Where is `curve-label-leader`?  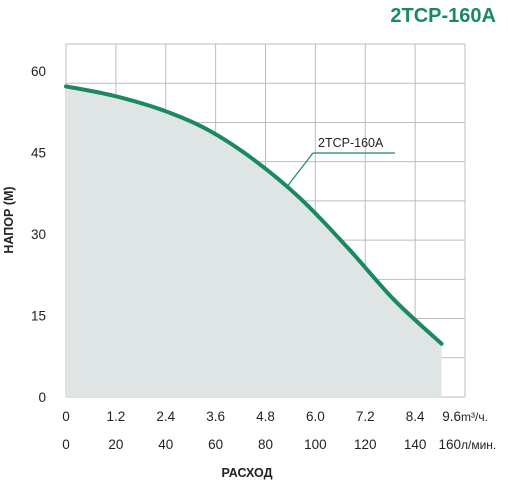 curve-label-leader is located at coordinates (299, 170).